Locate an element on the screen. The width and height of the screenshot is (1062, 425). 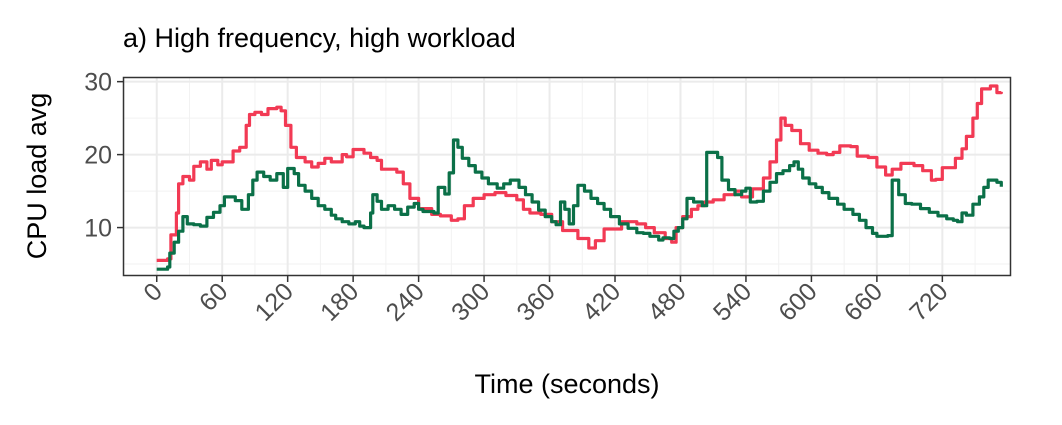
x-tick-label: 120 is located at coordinates (274, 301).